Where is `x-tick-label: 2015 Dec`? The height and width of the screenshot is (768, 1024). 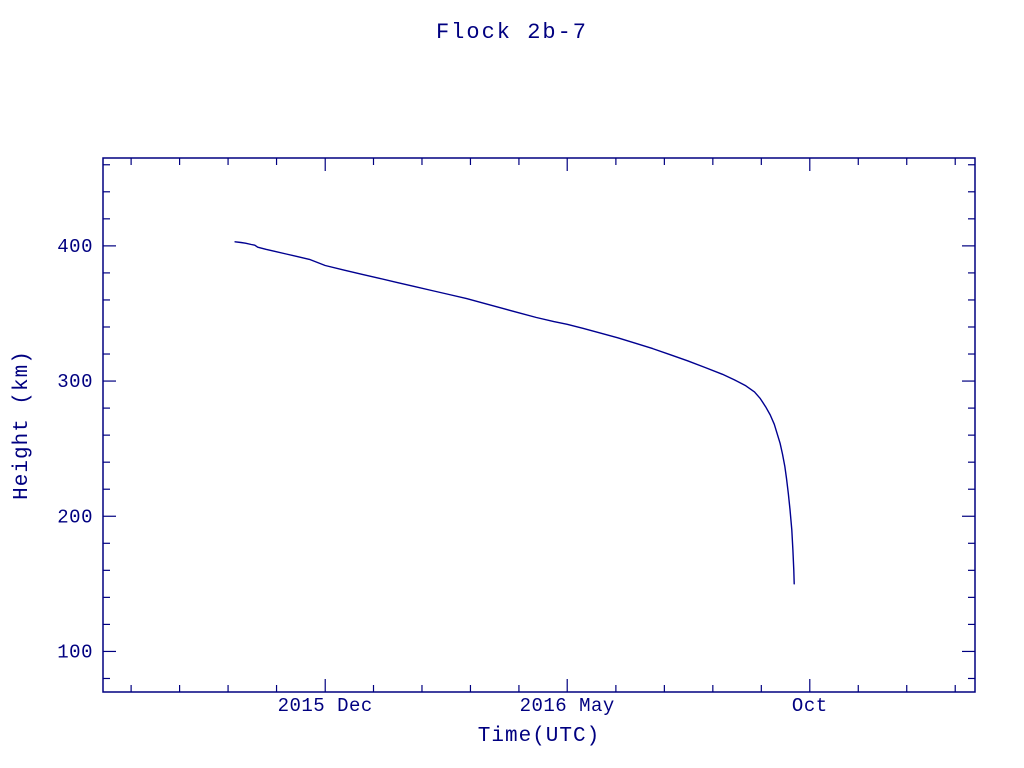 x-tick-label: 2015 Dec is located at coordinates (325, 706).